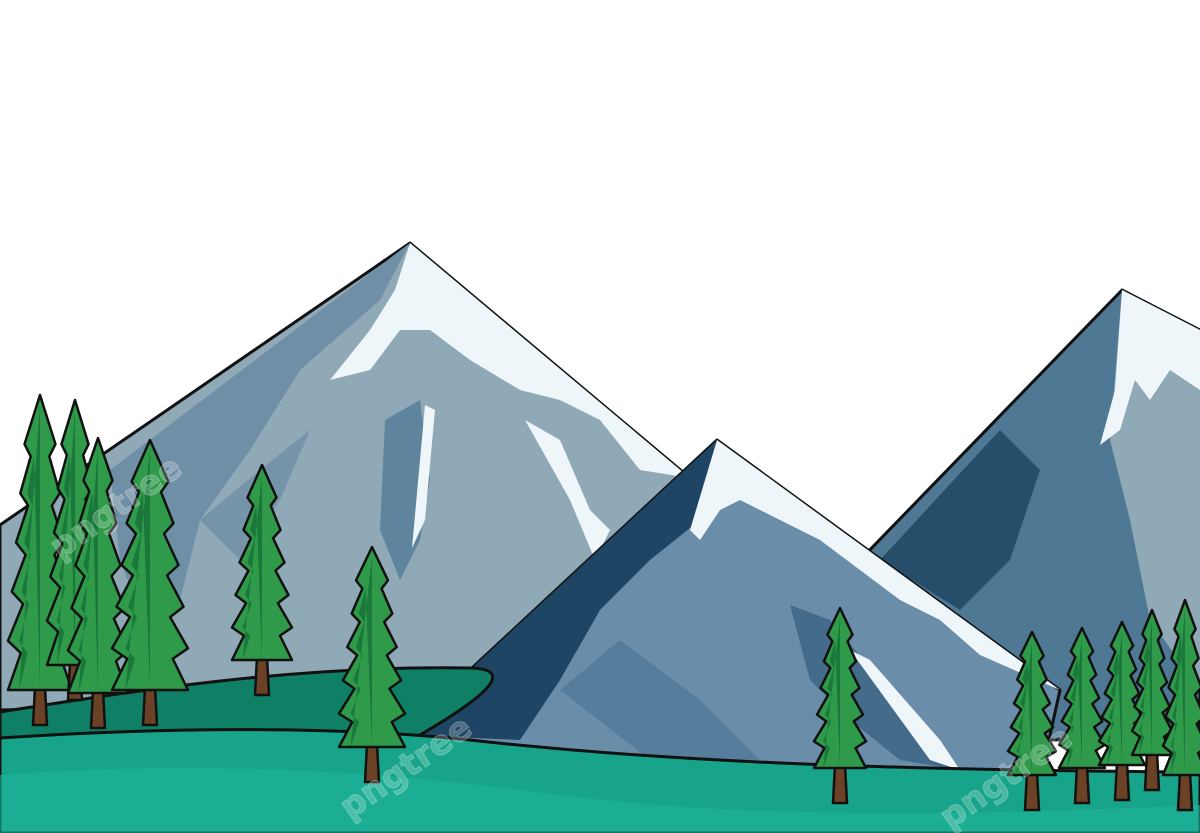  Describe the element at coordinates (600, 780) in the screenshot. I see `front-hill` at that location.